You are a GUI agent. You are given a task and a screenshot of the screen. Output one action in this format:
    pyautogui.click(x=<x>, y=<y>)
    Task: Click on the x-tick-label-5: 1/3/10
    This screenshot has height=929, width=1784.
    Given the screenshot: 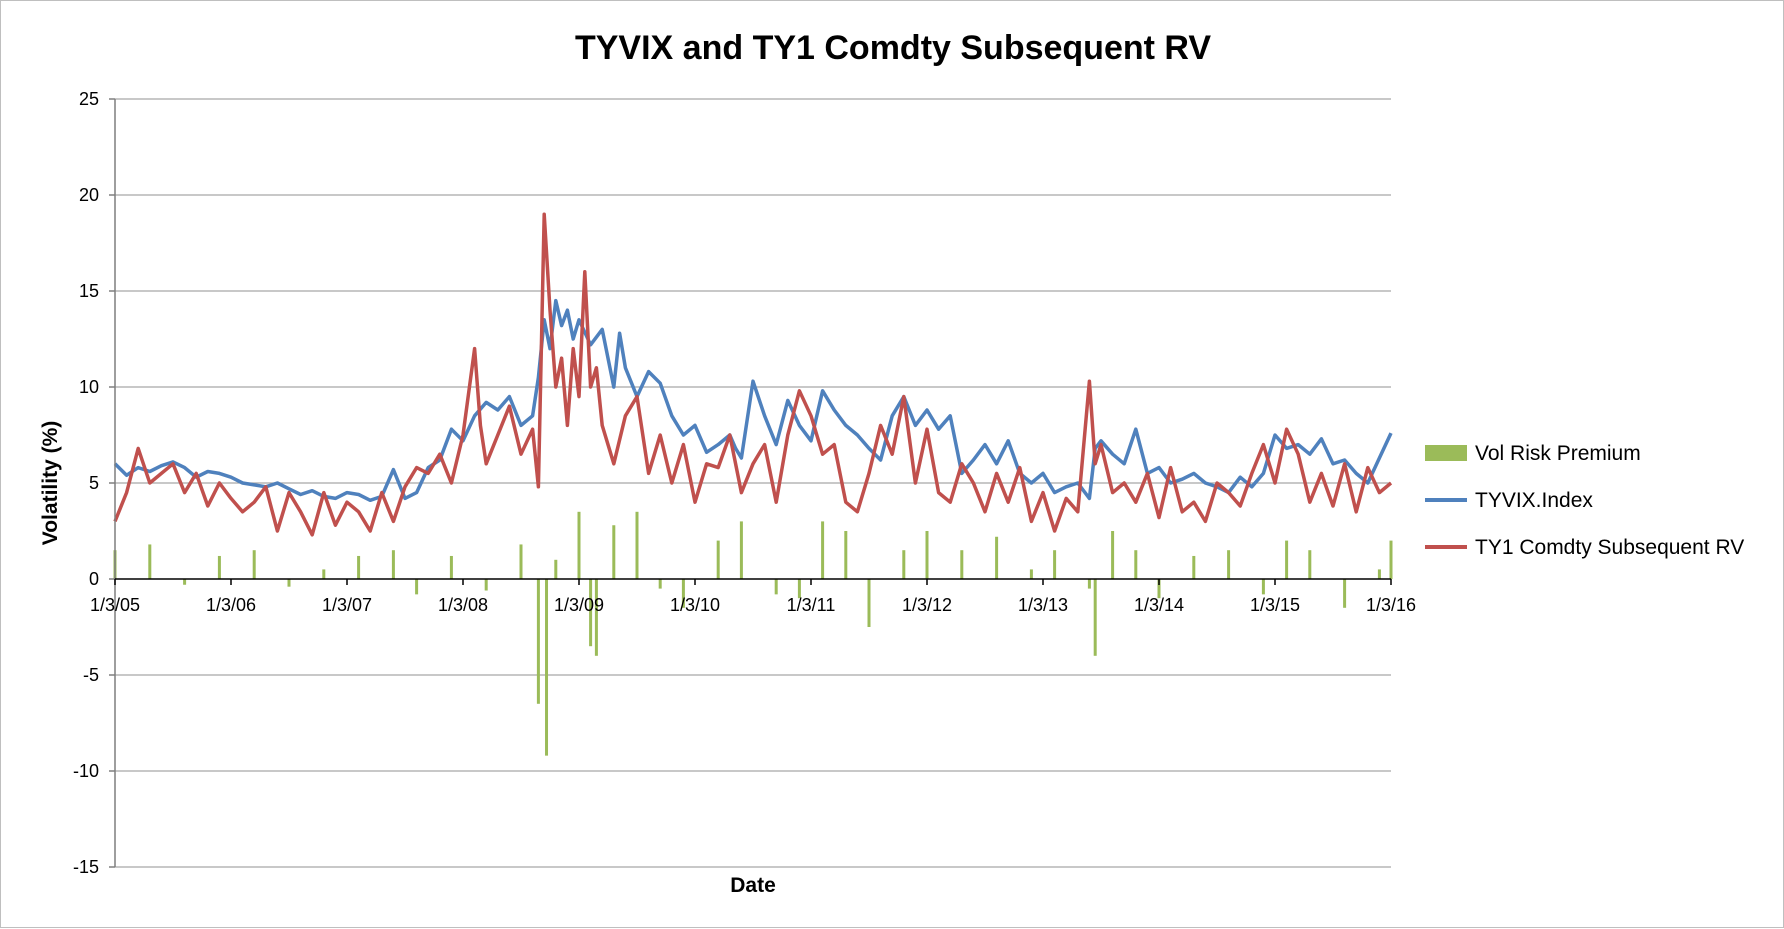 What is the action you would take?
    pyautogui.click(x=695, y=605)
    